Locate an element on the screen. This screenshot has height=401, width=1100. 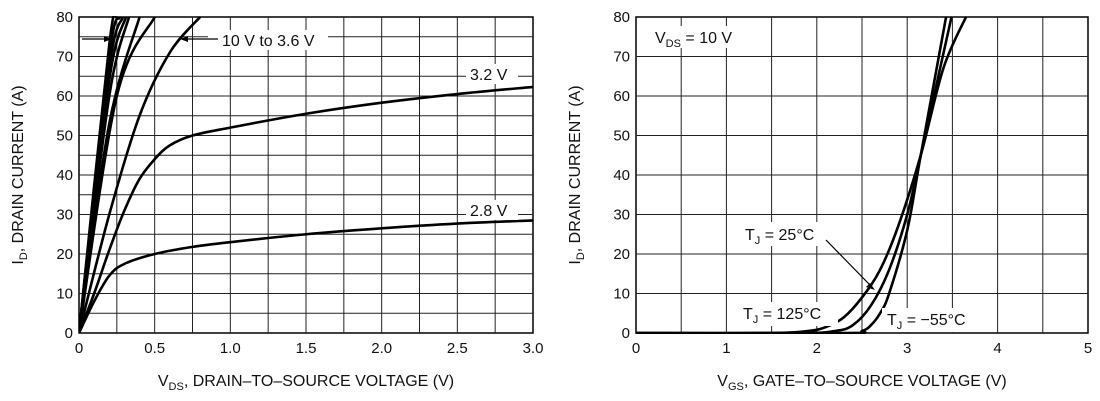
x-axis-label: VDS, DRAIN–TO–SOURCE VOLTAGE (V) is located at coordinates (306, 383).